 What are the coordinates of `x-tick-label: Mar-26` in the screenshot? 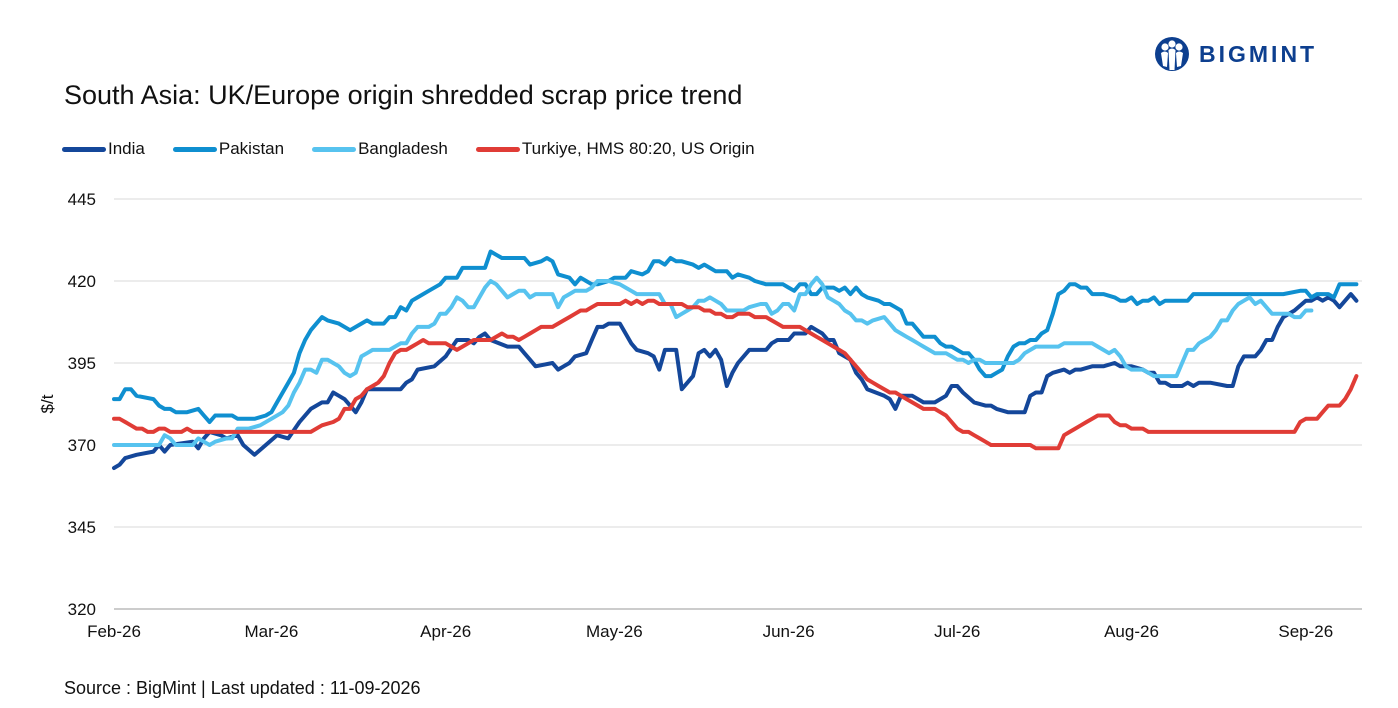 It's located at (271, 631).